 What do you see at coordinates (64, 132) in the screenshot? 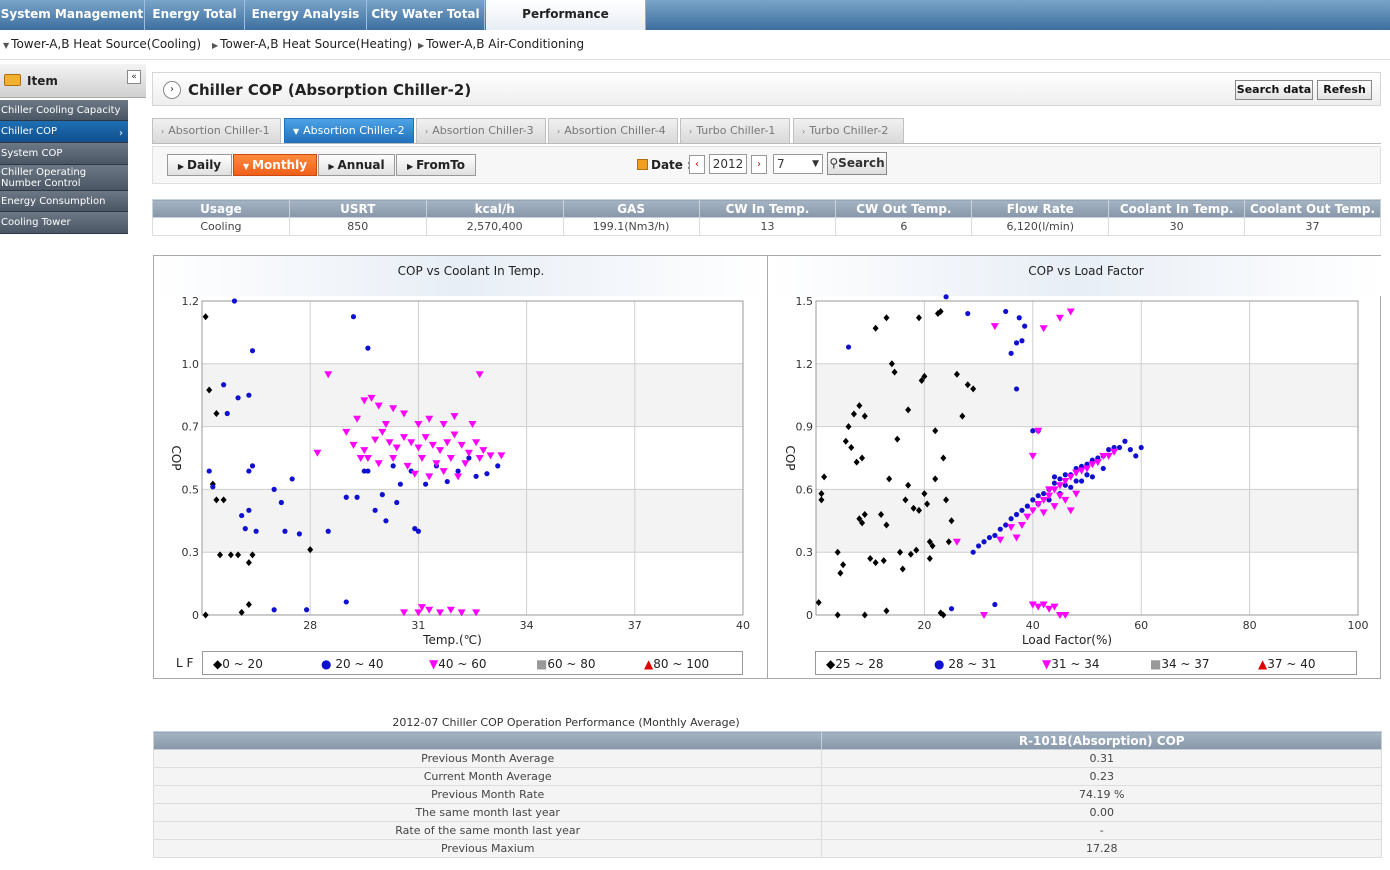
I see `sidebar-item-chiller-cop: Chiller COP ›` at bounding box center [64, 132].